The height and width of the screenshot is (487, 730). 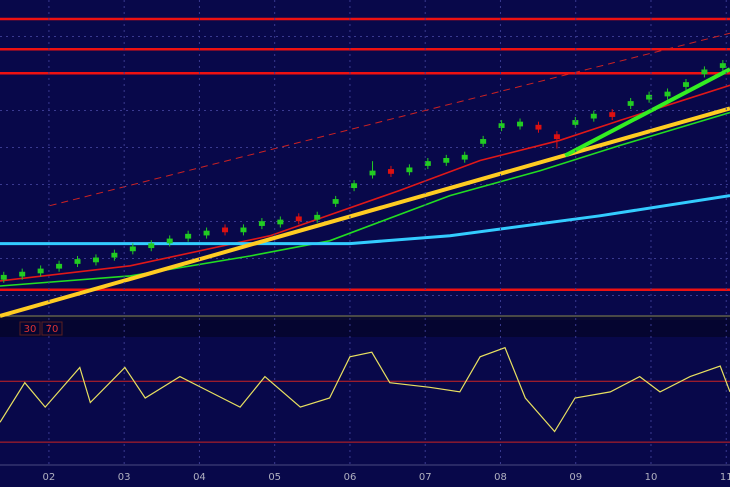 I want to click on separator, so click(x=365, y=318).